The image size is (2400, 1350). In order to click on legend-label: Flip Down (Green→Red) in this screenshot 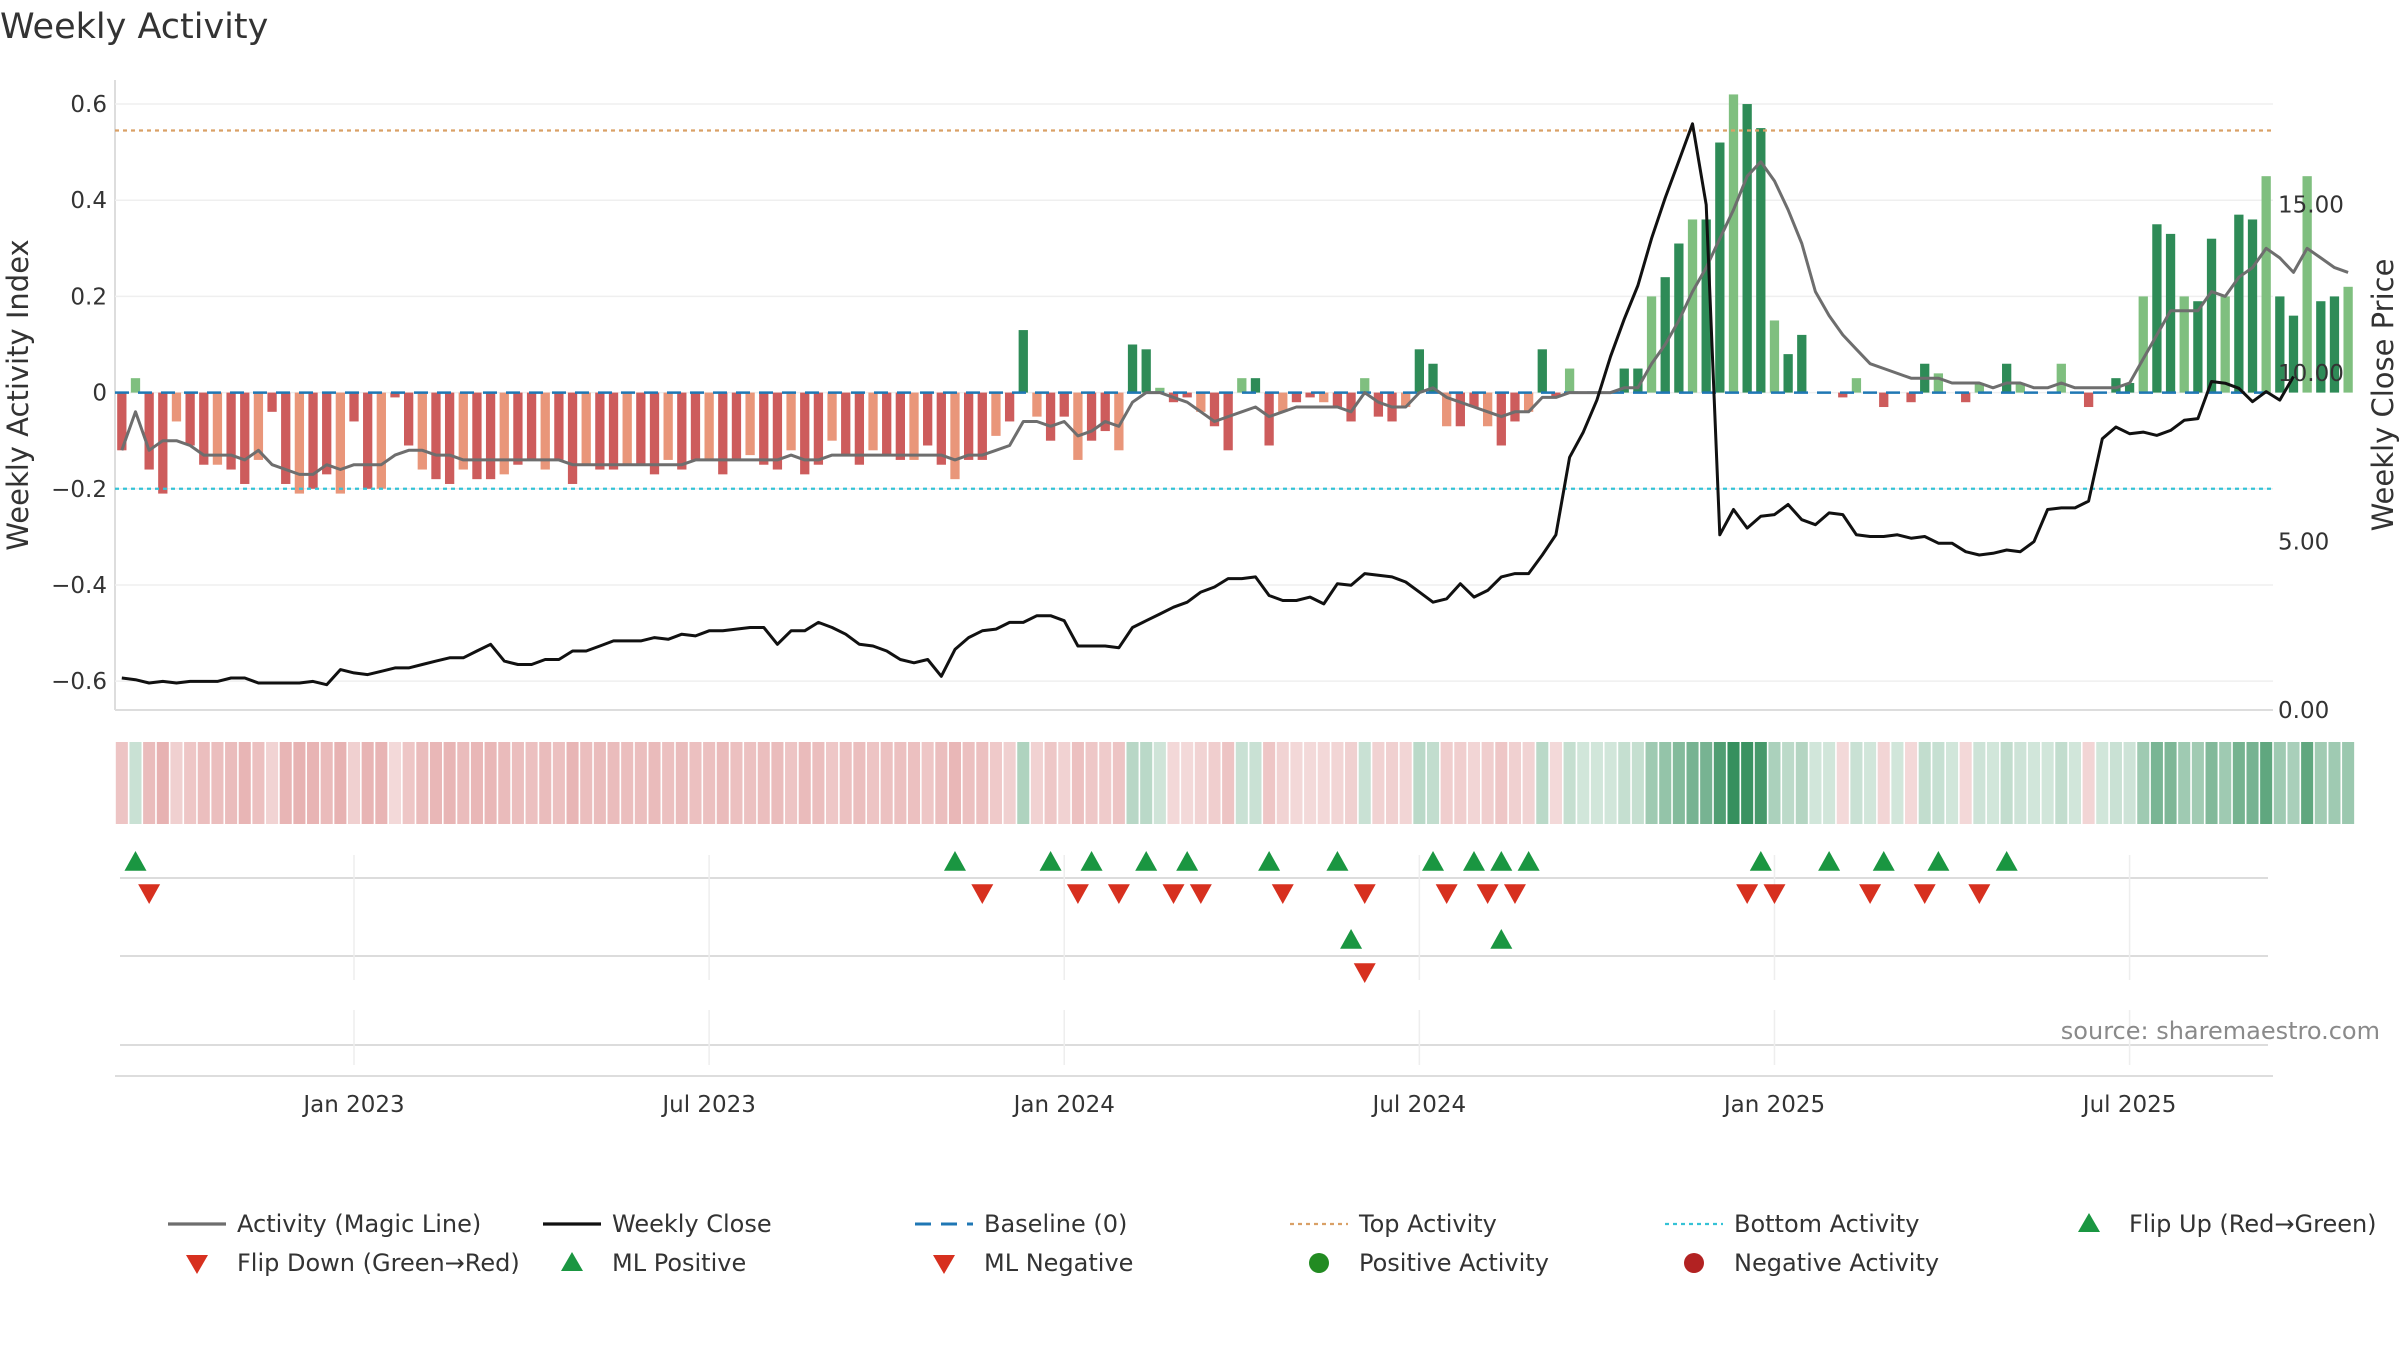, I will do `click(378, 1263)`.